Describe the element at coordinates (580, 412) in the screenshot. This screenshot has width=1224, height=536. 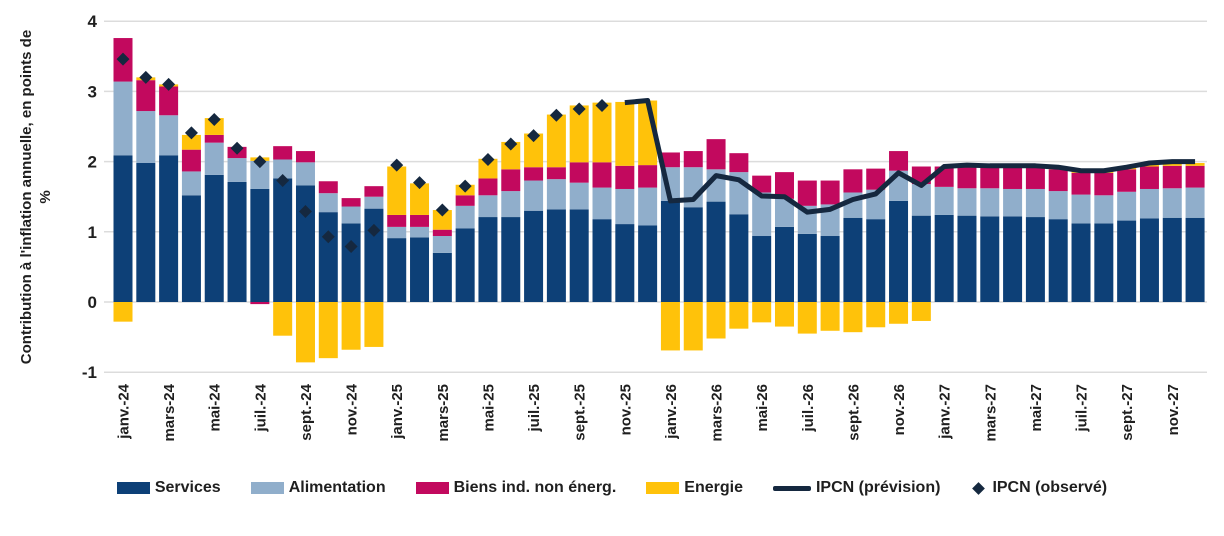
I see `x-tick-label: sept.-25` at that location.